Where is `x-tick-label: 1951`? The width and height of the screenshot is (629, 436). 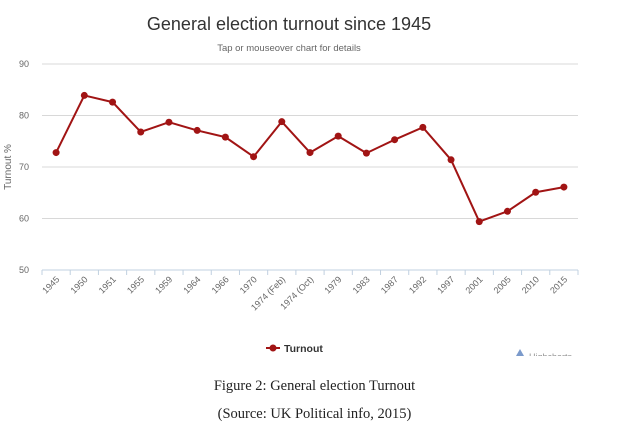
x-tick-label: 1951 is located at coordinates (107, 284).